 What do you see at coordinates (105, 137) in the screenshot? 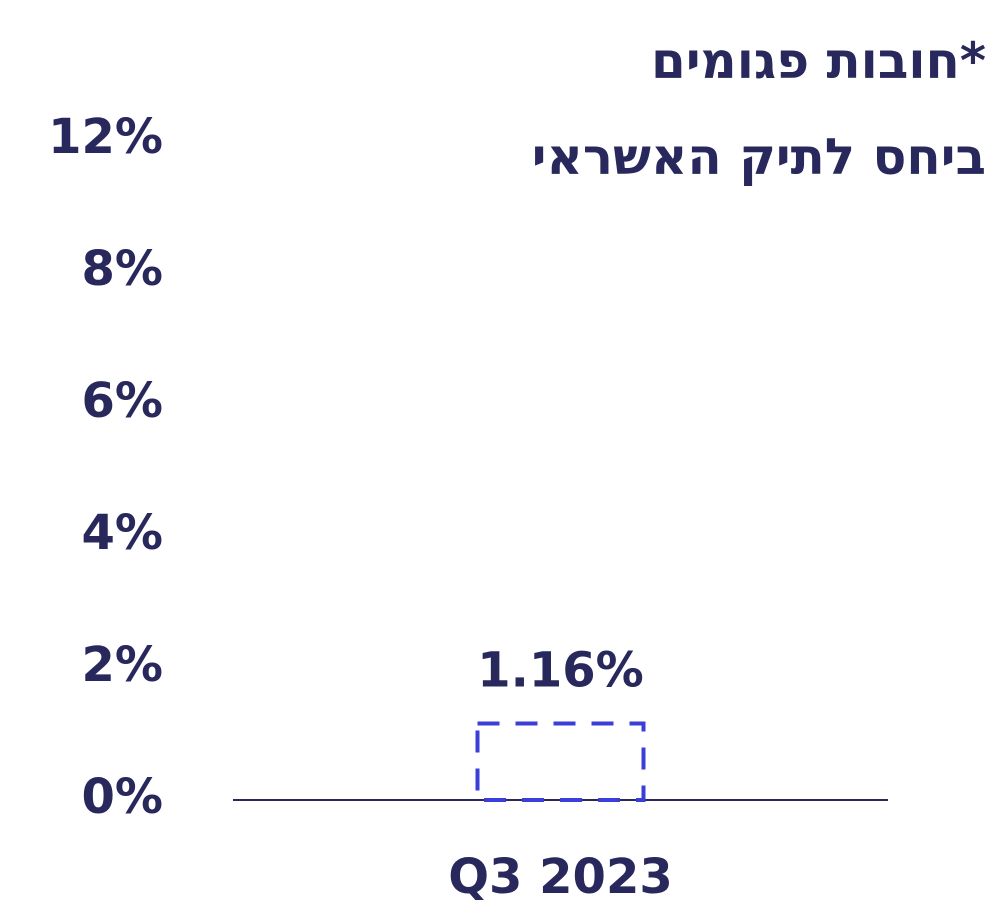
I see `y-tick-label: 12%` at bounding box center [105, 137].